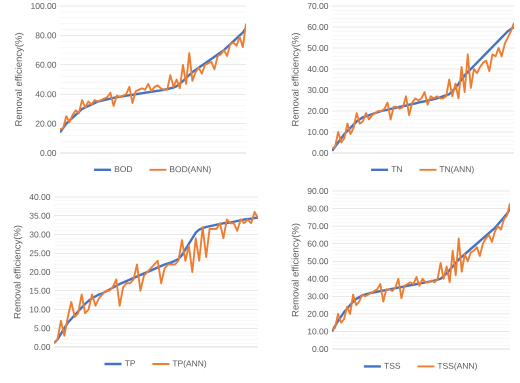 The width and height of the screenshot is (520, 383). I want to click on y-tick-label: 25.00, so click(40, 253).